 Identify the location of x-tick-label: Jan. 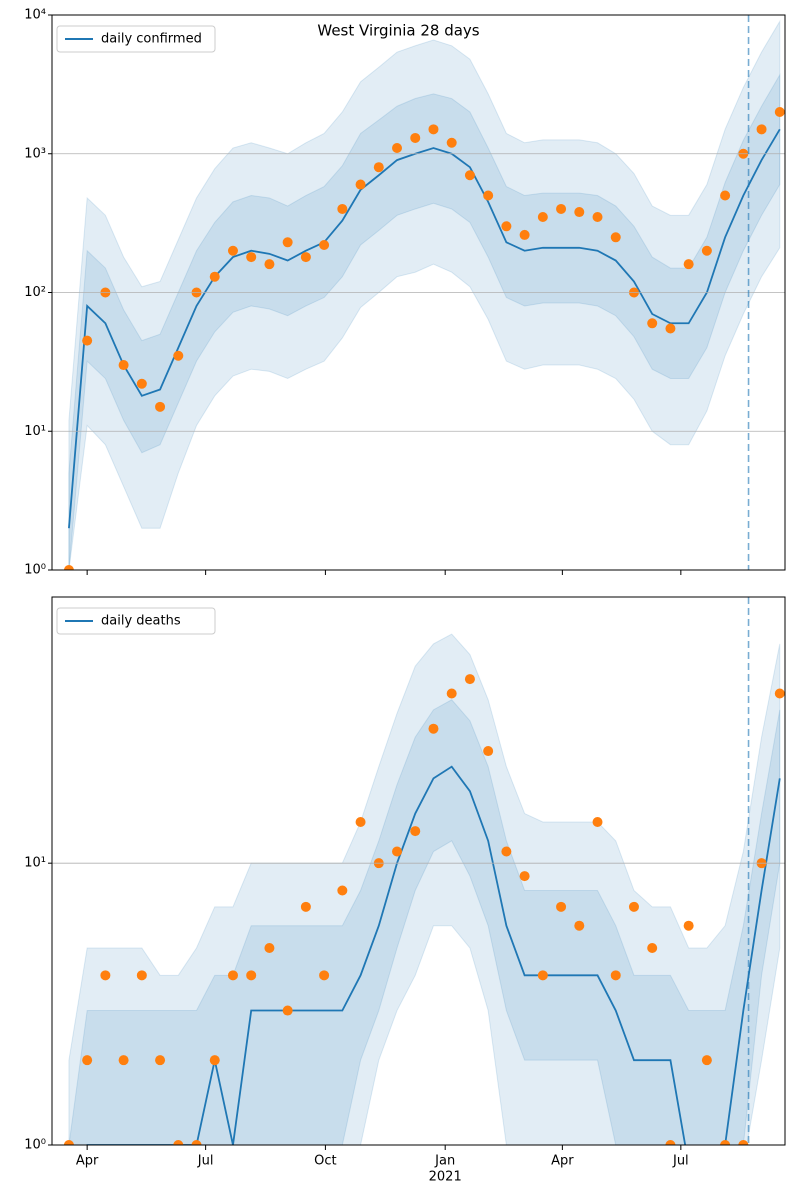
(444, 1161).